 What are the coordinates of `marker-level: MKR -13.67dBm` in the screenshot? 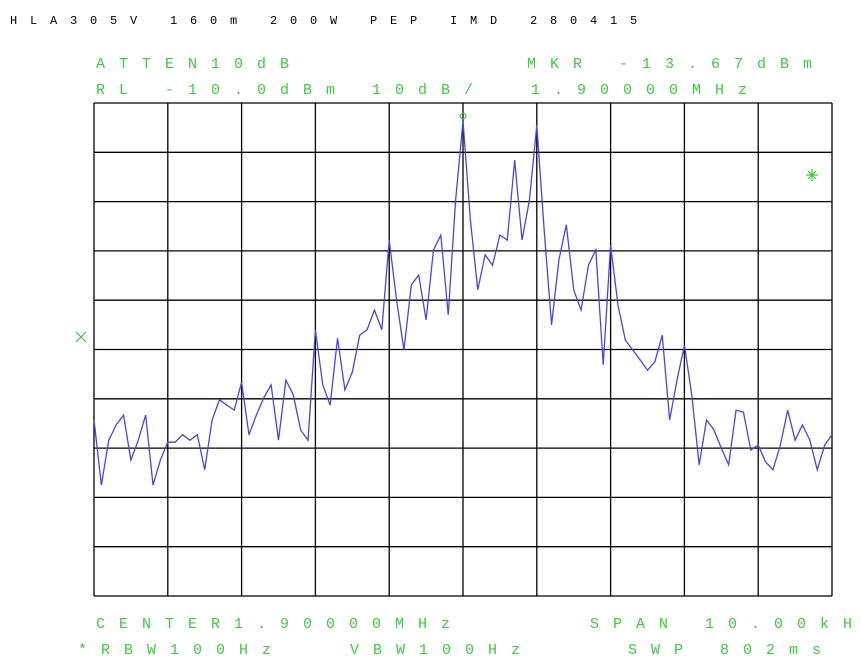 It's located at (676, 64).